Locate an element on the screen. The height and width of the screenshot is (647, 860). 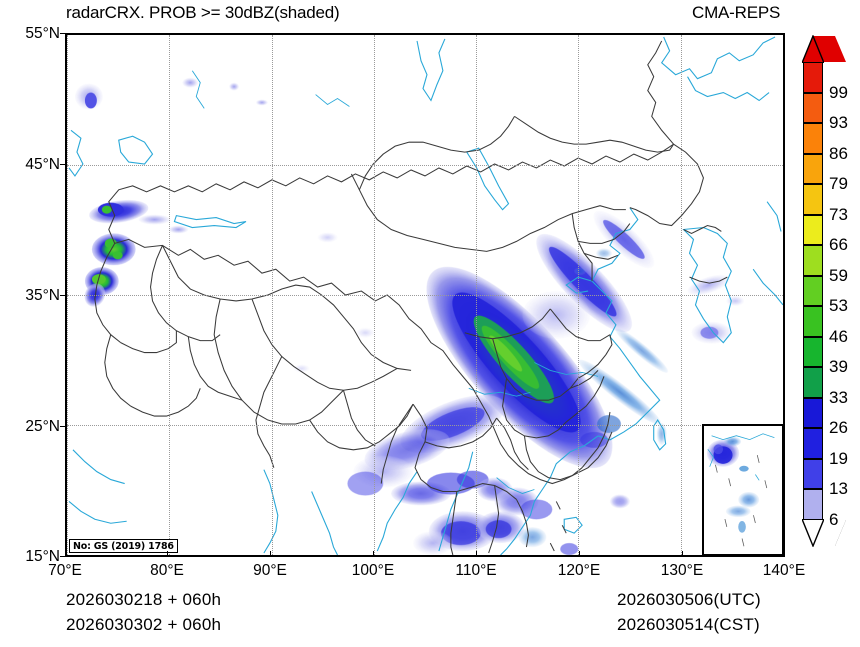
colorbar-over-arrow-outline is located at coordinates (813, 49).